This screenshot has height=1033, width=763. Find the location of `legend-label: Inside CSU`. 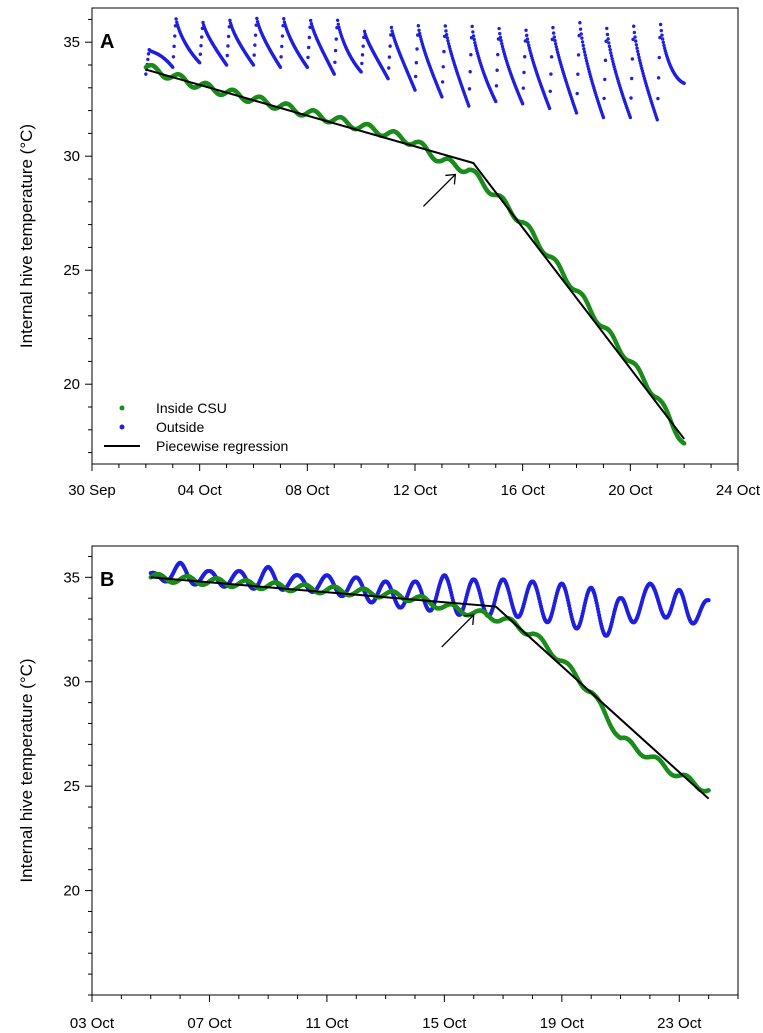

legend-label: Inside CSU is located at coordinates (191, 408).